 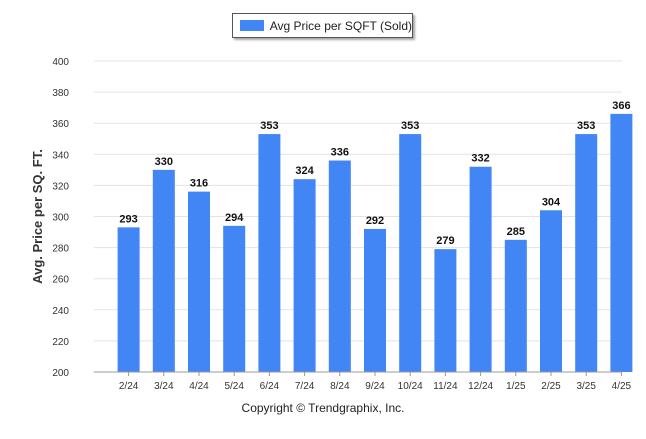 I want to click on bar-value-label: 294, so click(x=234, y=218).